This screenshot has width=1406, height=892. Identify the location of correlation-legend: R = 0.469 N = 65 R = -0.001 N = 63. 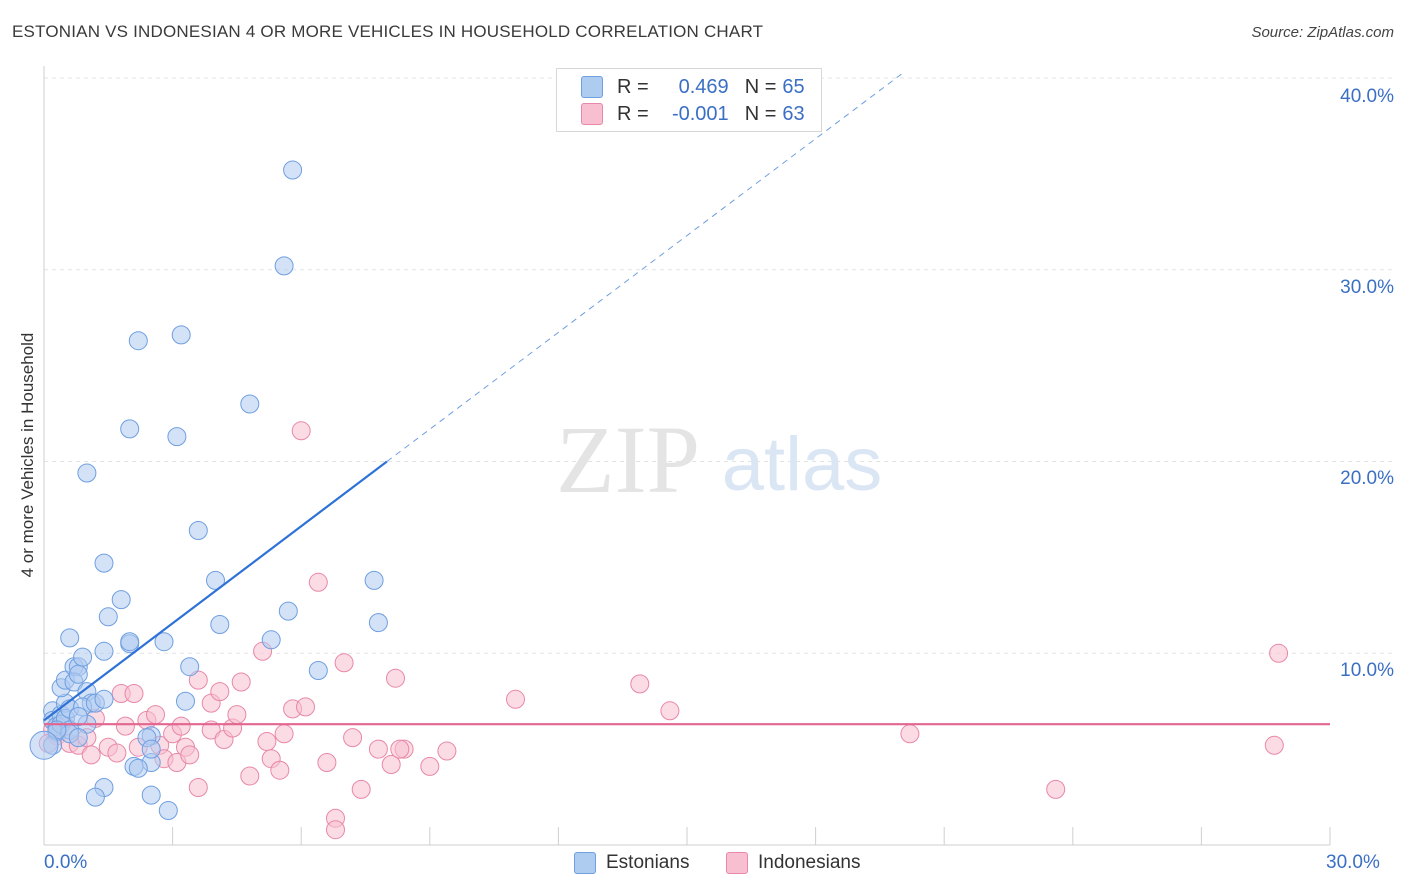
(689, 100).